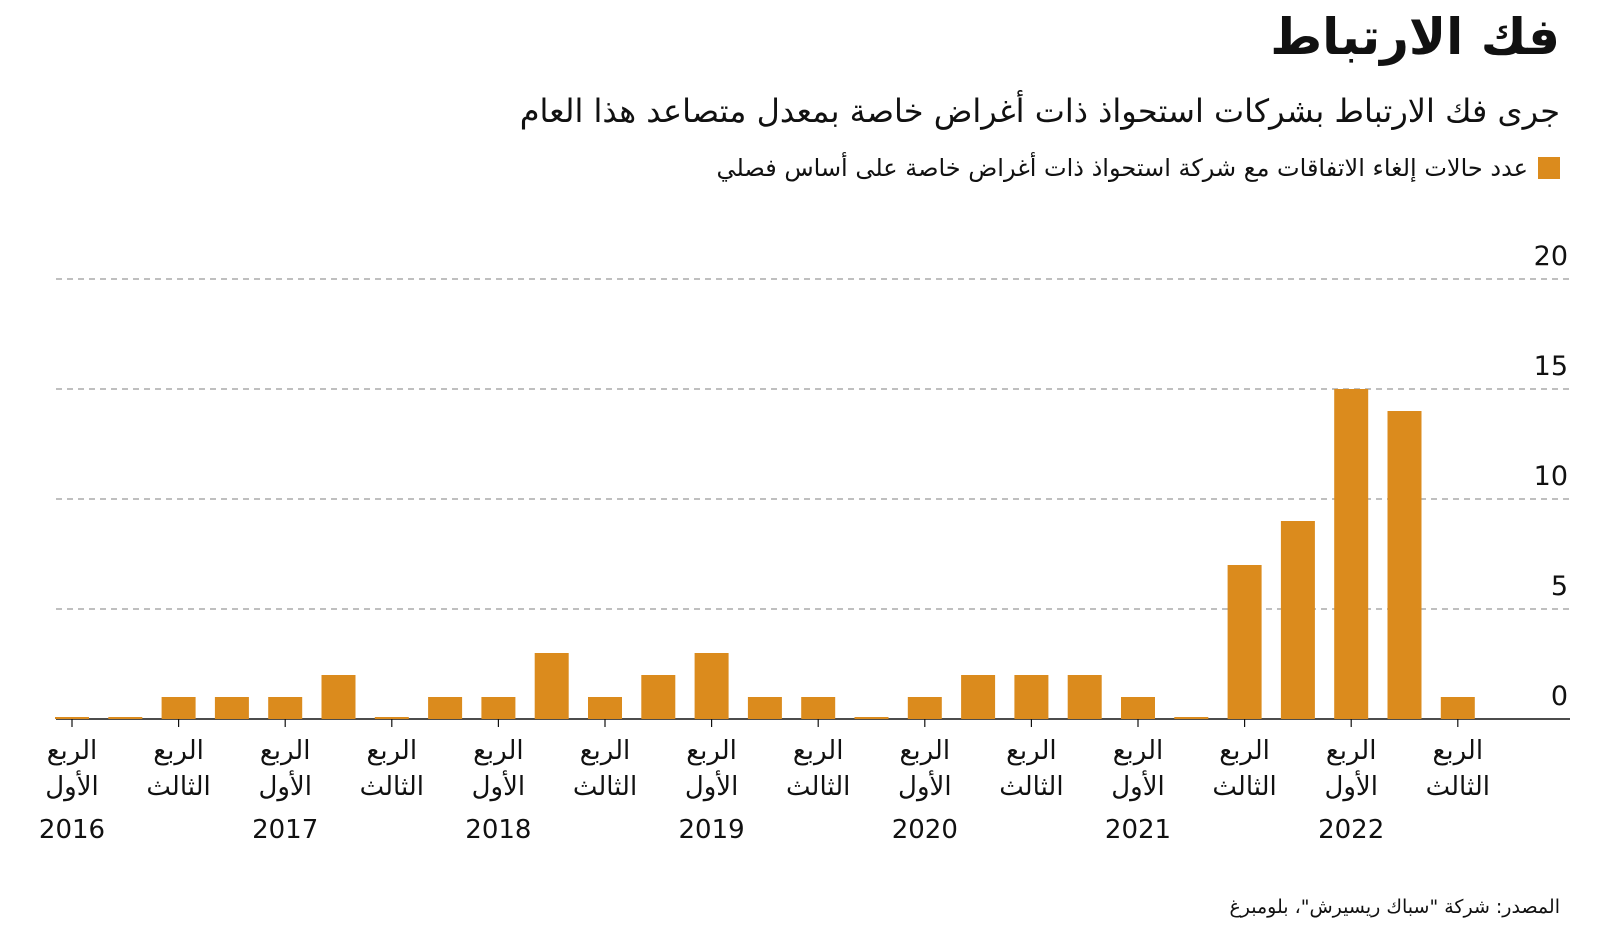  What do you see at coordinates (1549, 168) in the screenshot?
I see `legend-swatch` at bounding box center [1549, 168].